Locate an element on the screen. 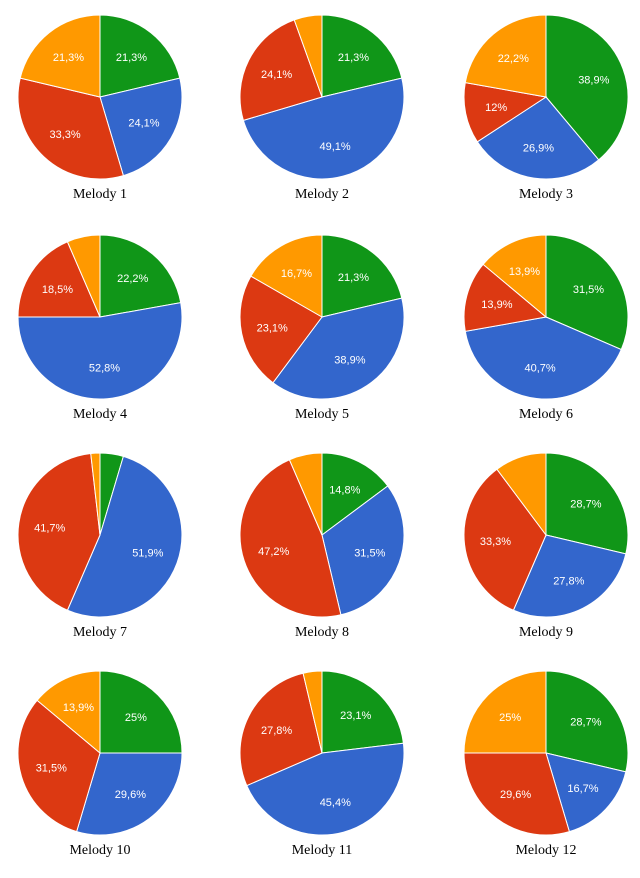  pie-data-label: 51,9% is located at coordinates (147, 553).